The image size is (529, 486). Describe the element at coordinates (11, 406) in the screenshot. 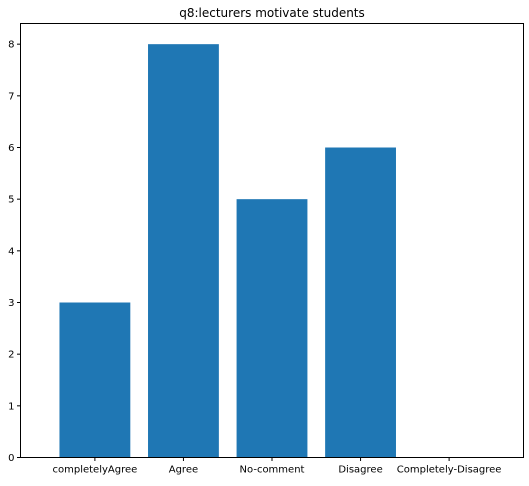

I see `y-tick-label: 1` at that location.